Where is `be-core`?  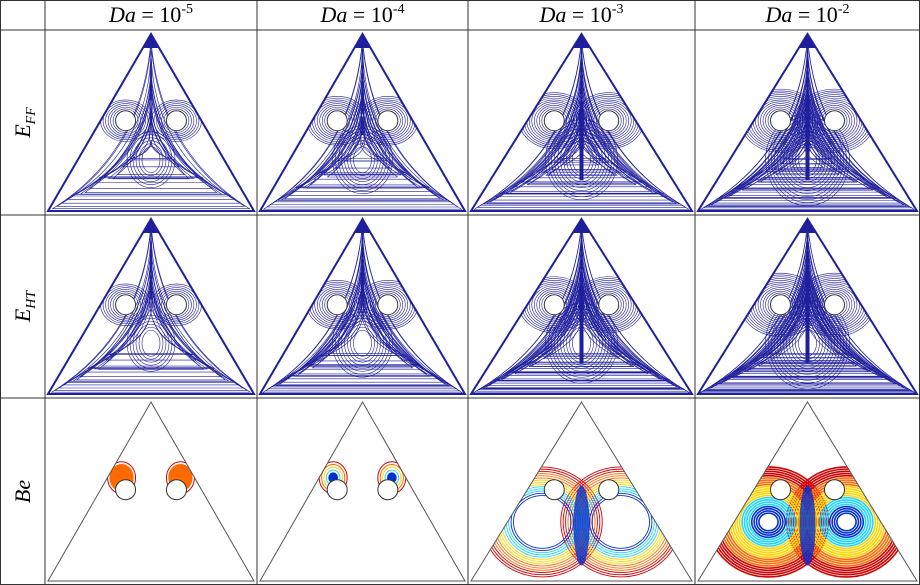
be-core is located at coordinates (807, 525).